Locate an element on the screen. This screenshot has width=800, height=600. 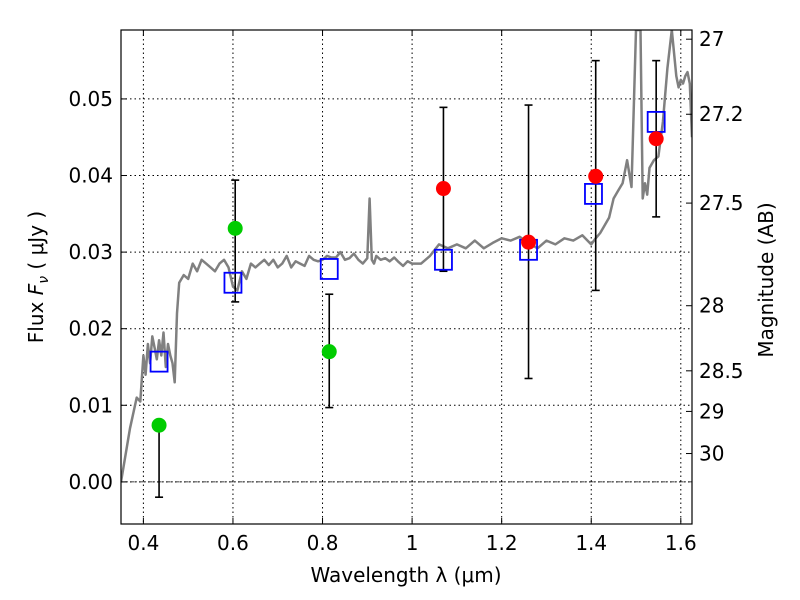
y-tick-label: 0.02 is located at coordinates (90, 329).